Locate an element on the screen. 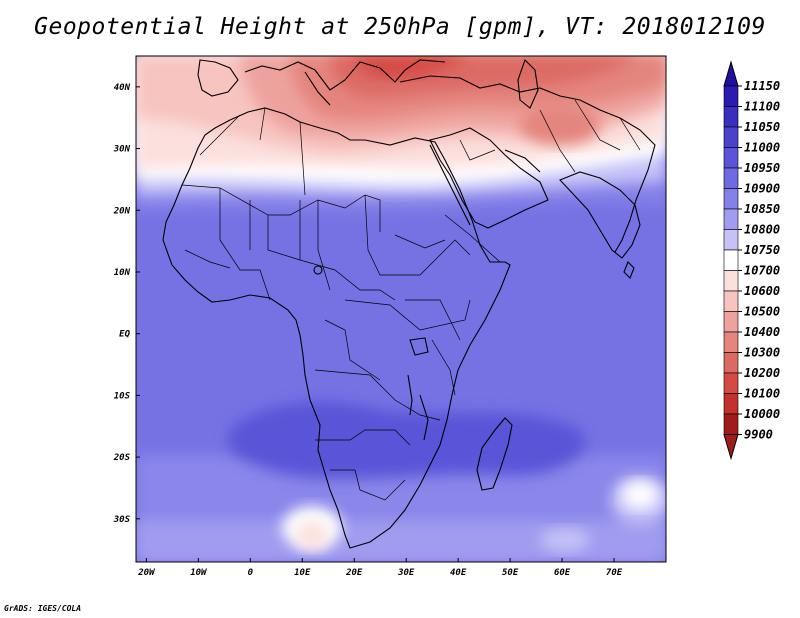  colorbar-label: 10850 is located at coordinates (762, 209).